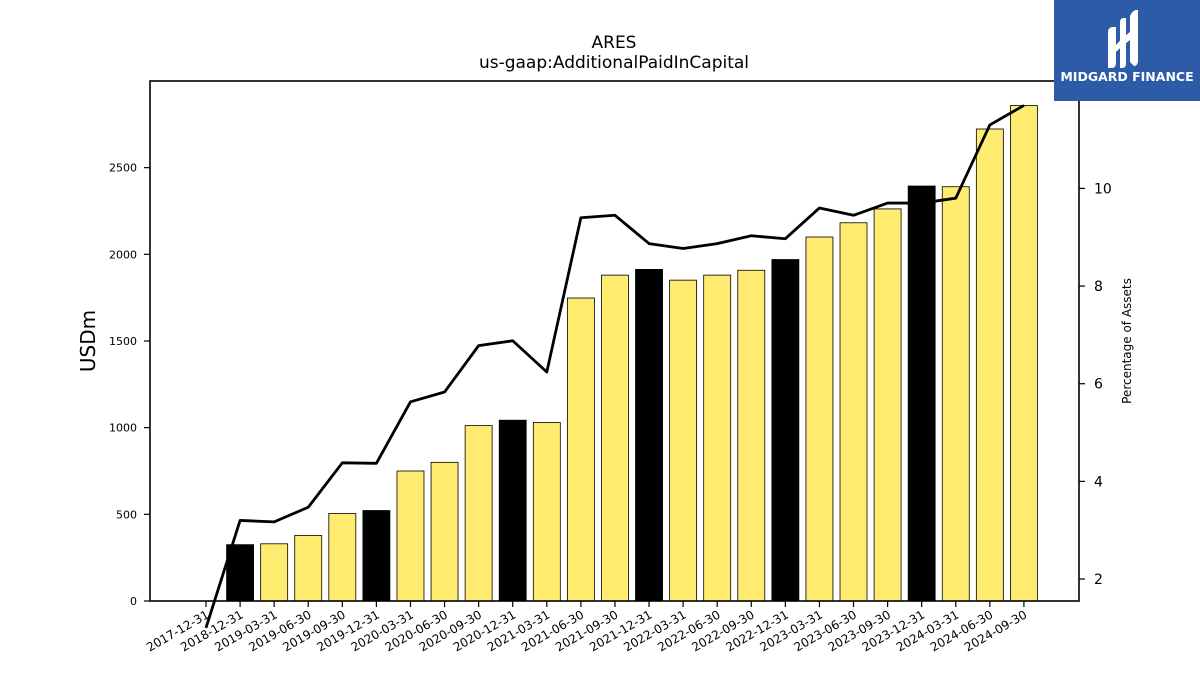  I want to click on y2-tick-label: 8, so click(1098, 287).